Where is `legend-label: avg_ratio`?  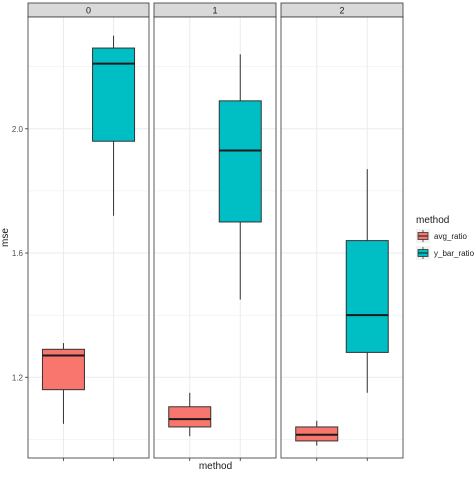 legend-label: avg_ratio is located at coordinates (450, 236).